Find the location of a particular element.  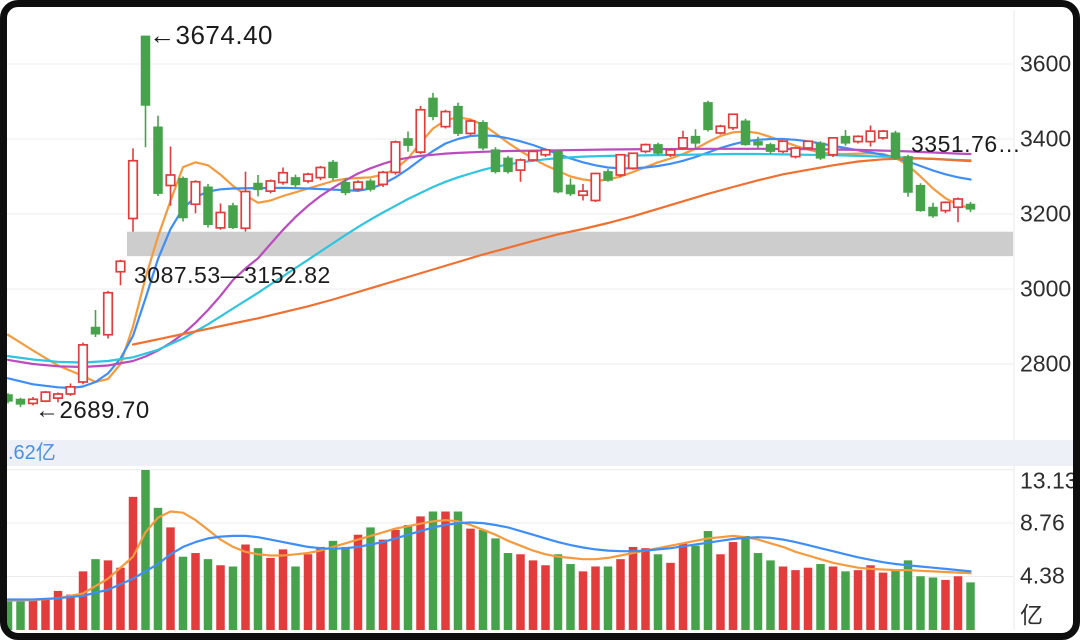

vol-ma-fast-orange is located at coordinates (489, 556).